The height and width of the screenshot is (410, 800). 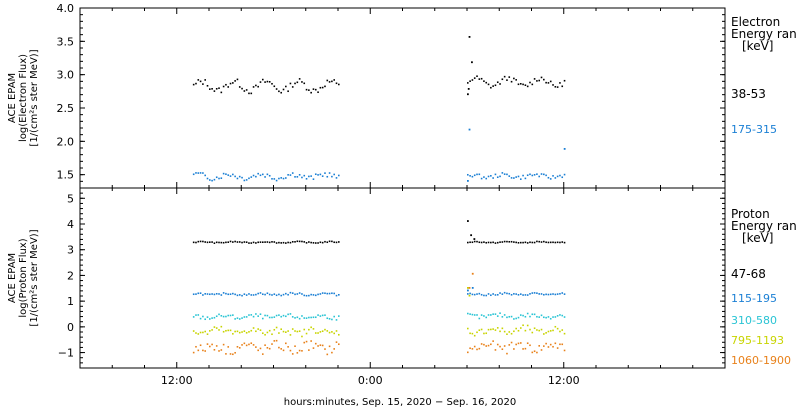 I want to click on x-tick-label: 12:00, so click(x=564, y=380).